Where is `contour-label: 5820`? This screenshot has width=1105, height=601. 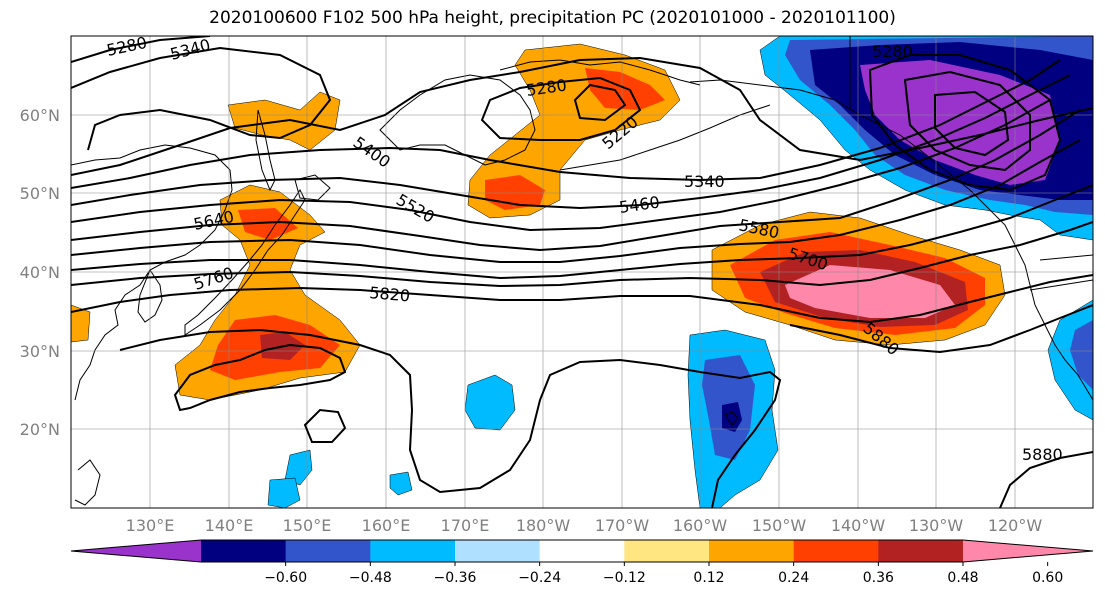 contour-label: 5820 is located at coordinates (390, 294).